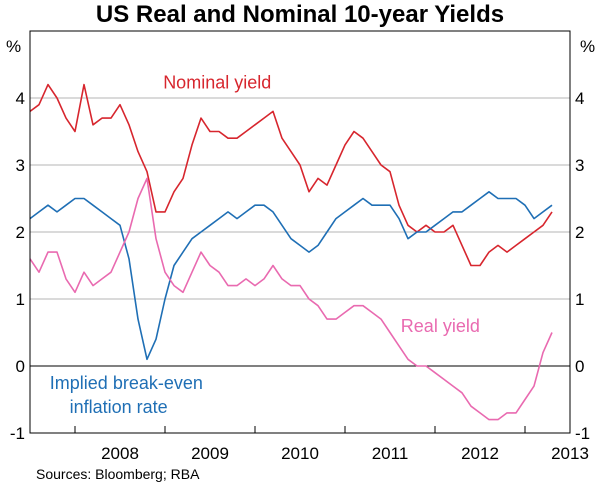 The height and width of the screenshot is (488, 600). What do you see at coordinates (300, 14) in the screenshot?
I see `chart-title: US Real and Nominal 10-year Yields` at bounding box center [300, 14].